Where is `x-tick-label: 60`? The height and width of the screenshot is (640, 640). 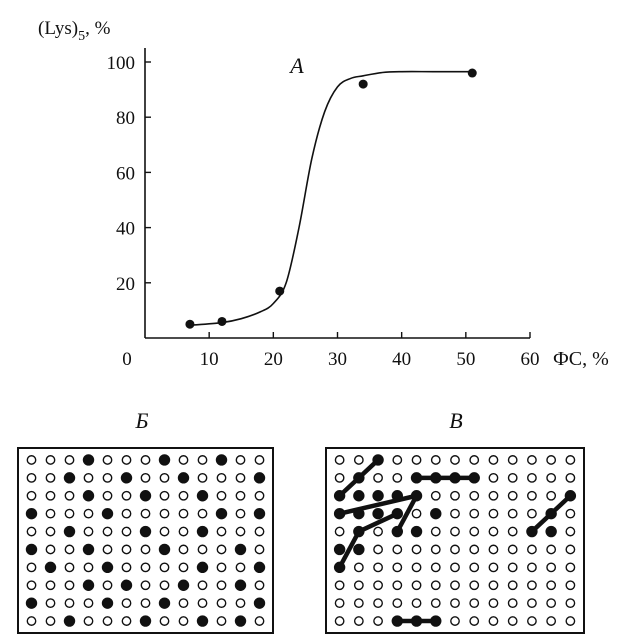
x-tick-label: 60 is located at coordinates (530, 359).